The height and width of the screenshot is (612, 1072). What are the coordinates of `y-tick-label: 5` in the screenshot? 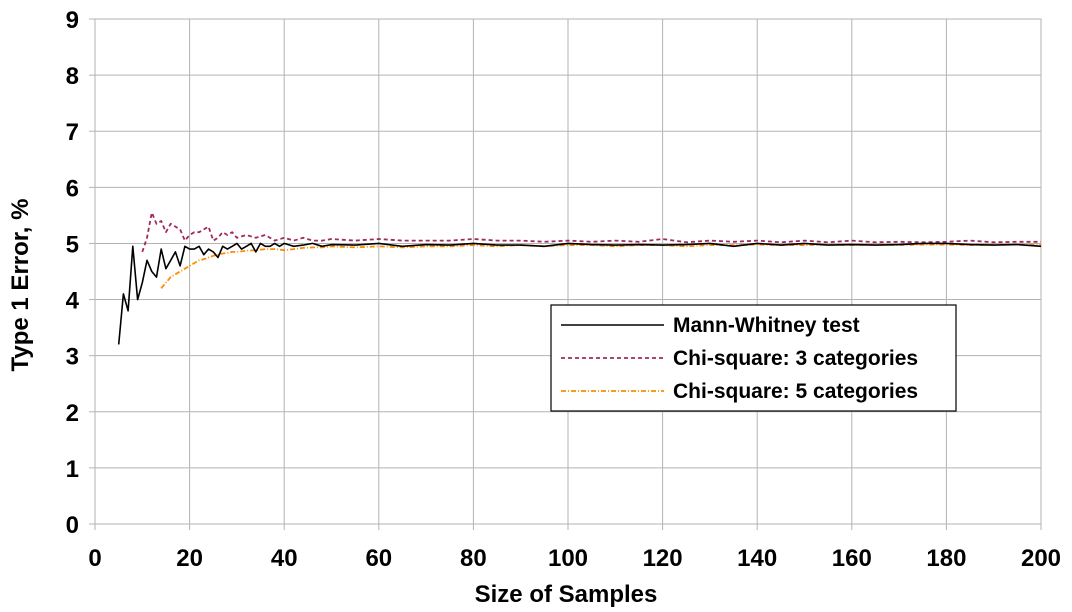 It's located at (72, 244).